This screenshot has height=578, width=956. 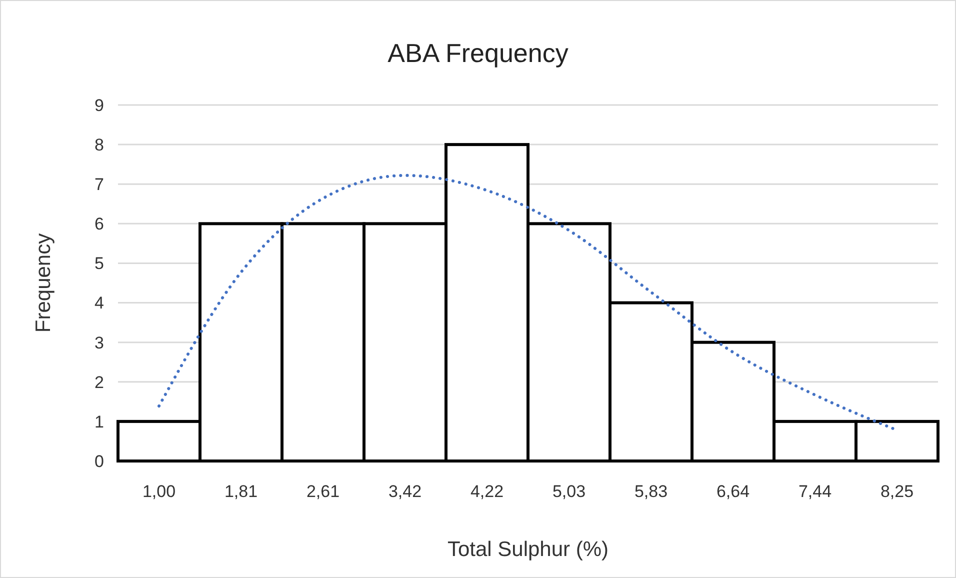 I want to click on x-axis-title: Total Sulphur (%), so click(x=528, y=549).